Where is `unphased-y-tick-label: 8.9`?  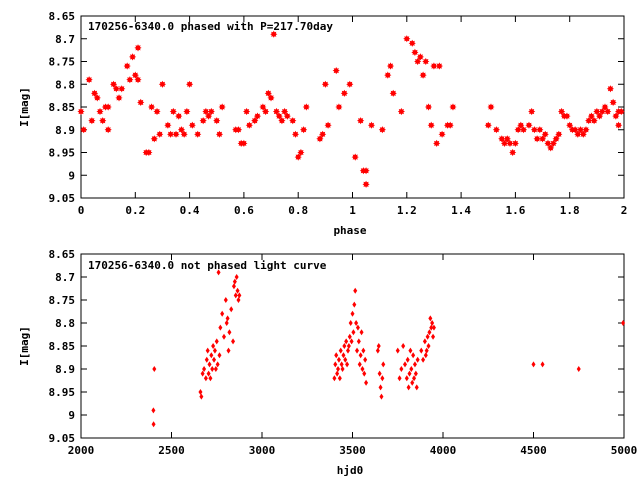
unphased-y-tick-label: 8.9 is located at coordinates (65, 369).